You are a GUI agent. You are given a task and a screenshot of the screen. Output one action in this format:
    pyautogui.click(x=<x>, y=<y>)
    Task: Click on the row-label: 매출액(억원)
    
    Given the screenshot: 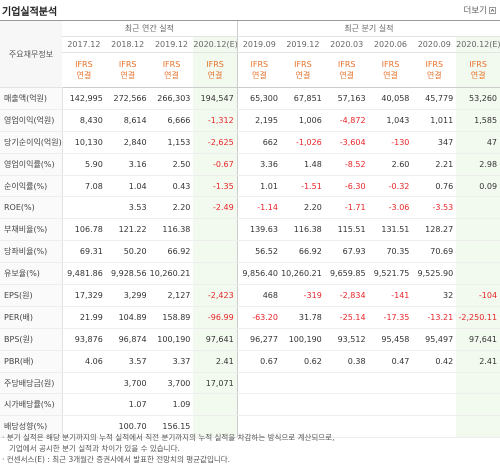 What is the action you would take?
    pyautogui.click(x=31, y=98)
    